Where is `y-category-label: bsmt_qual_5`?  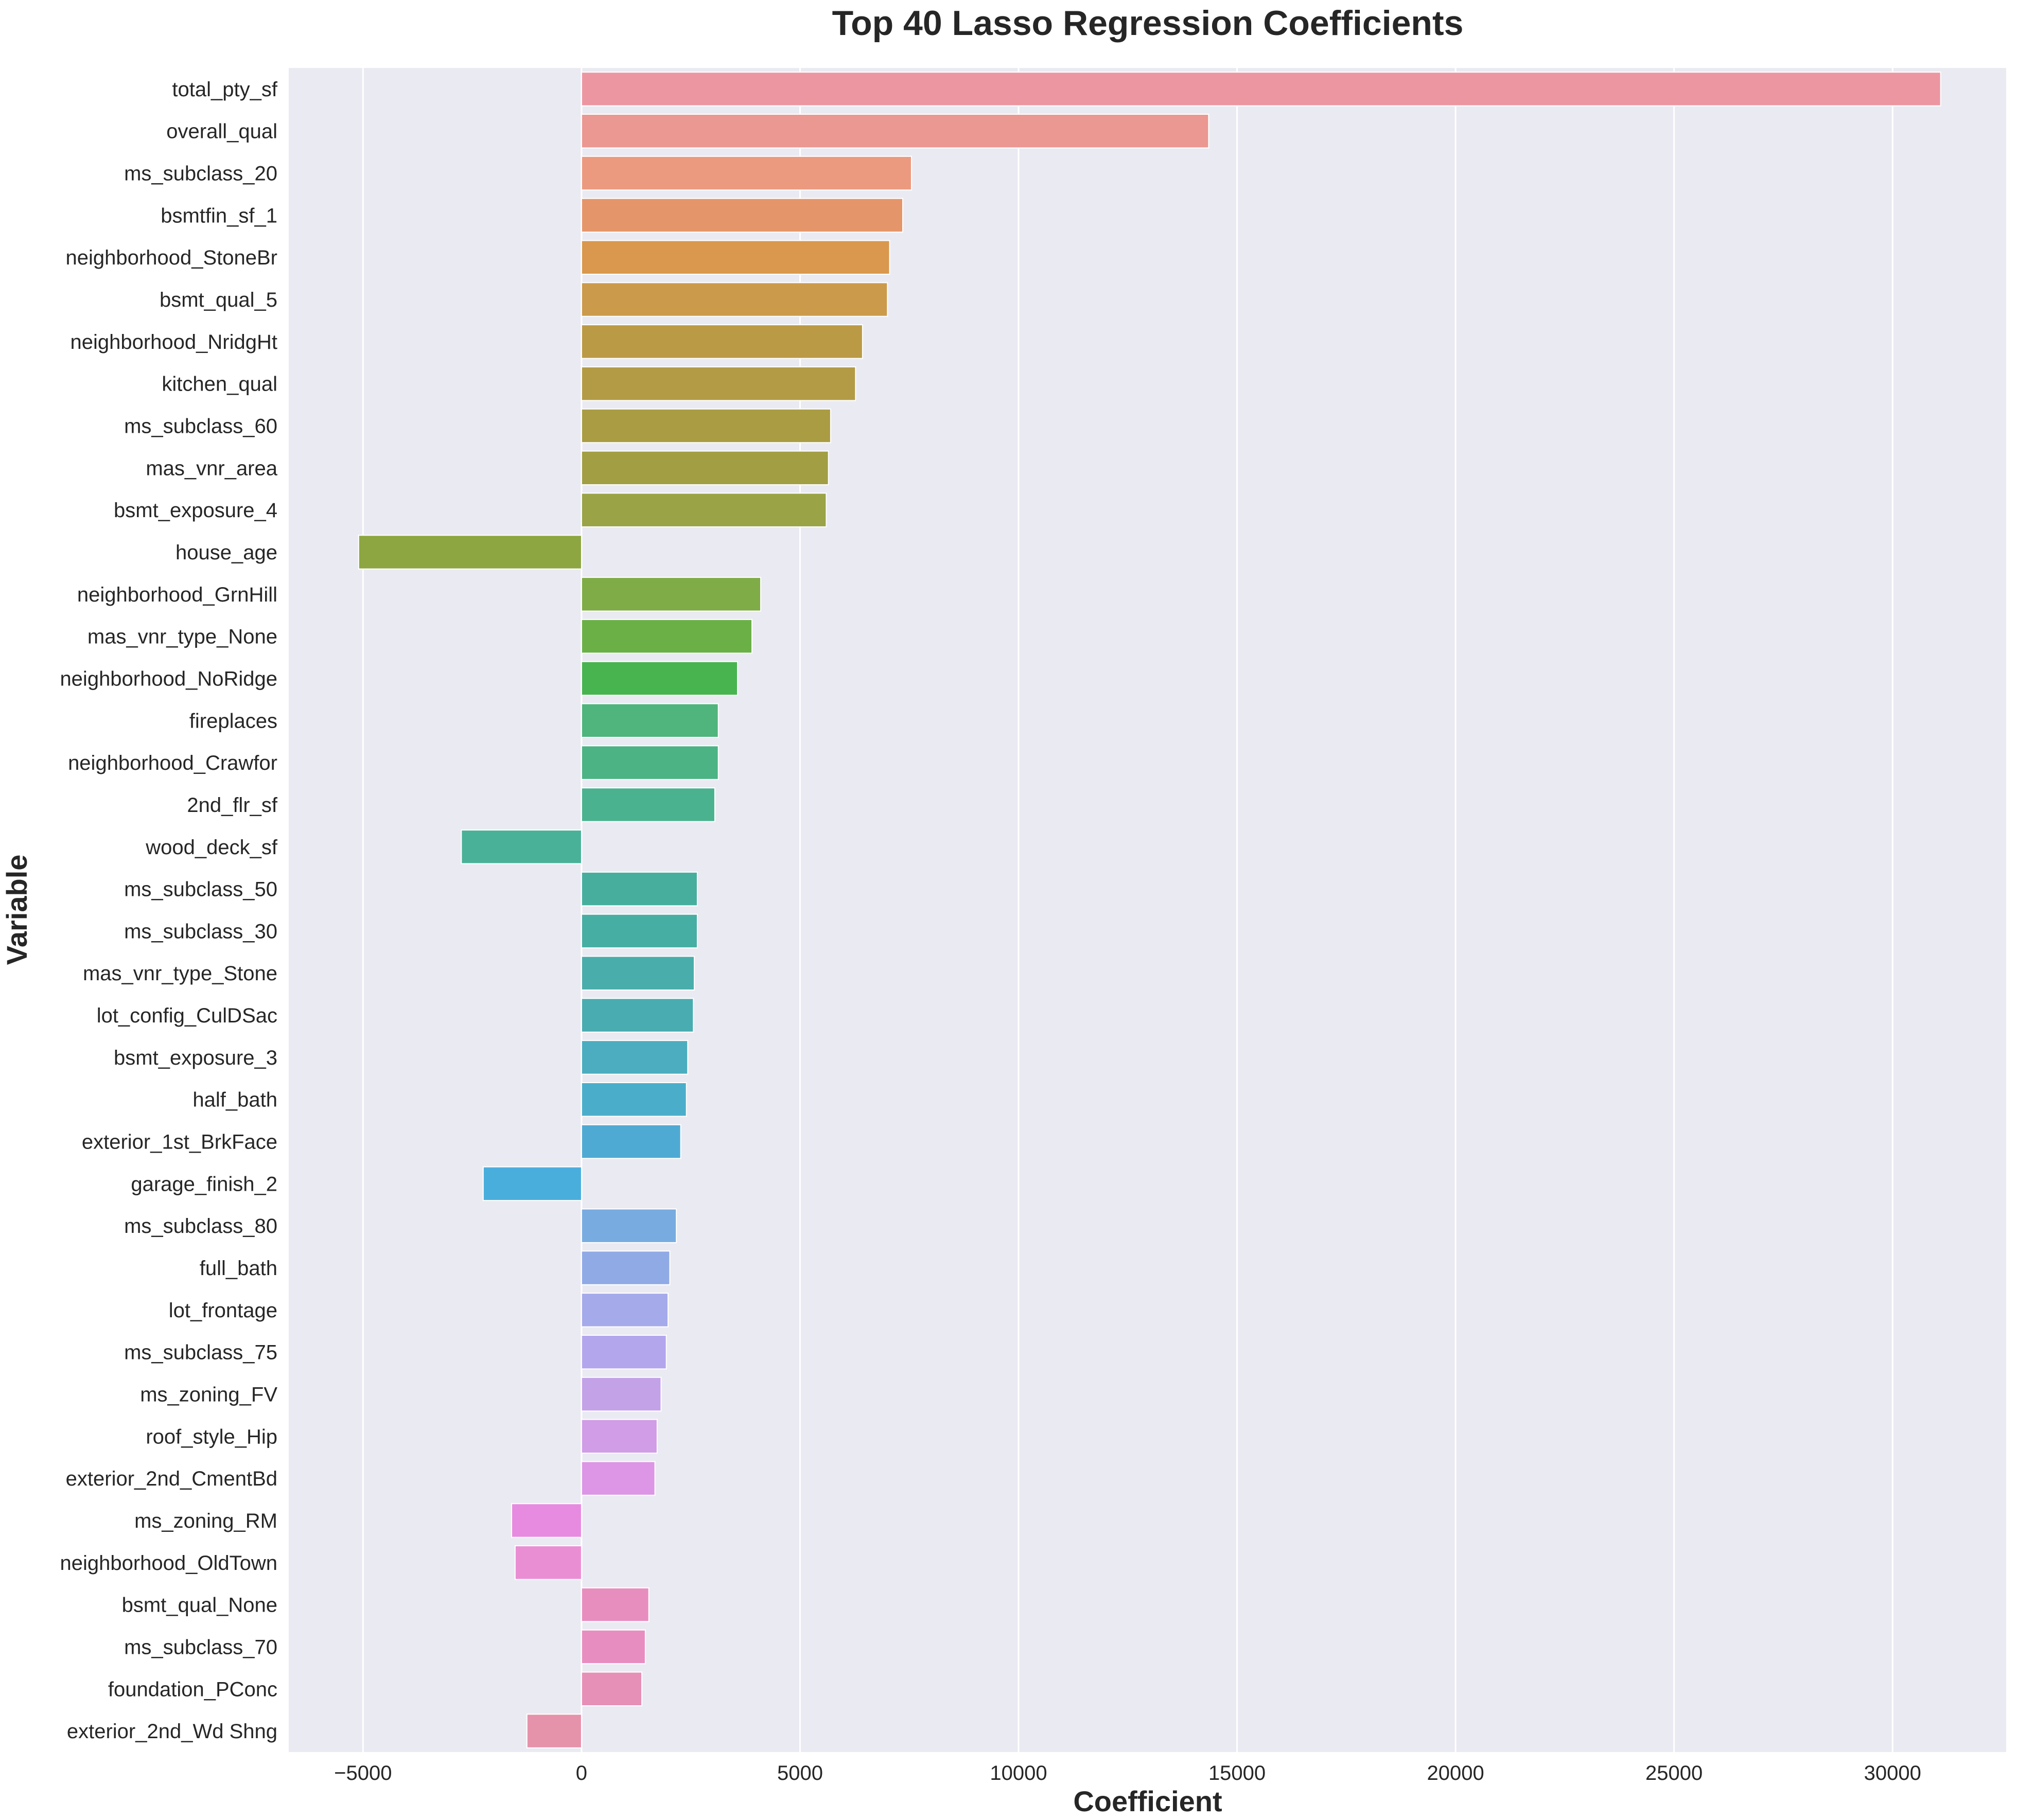
y-category-label: bsmt_qual_5 is located at coordinates (218, 300).